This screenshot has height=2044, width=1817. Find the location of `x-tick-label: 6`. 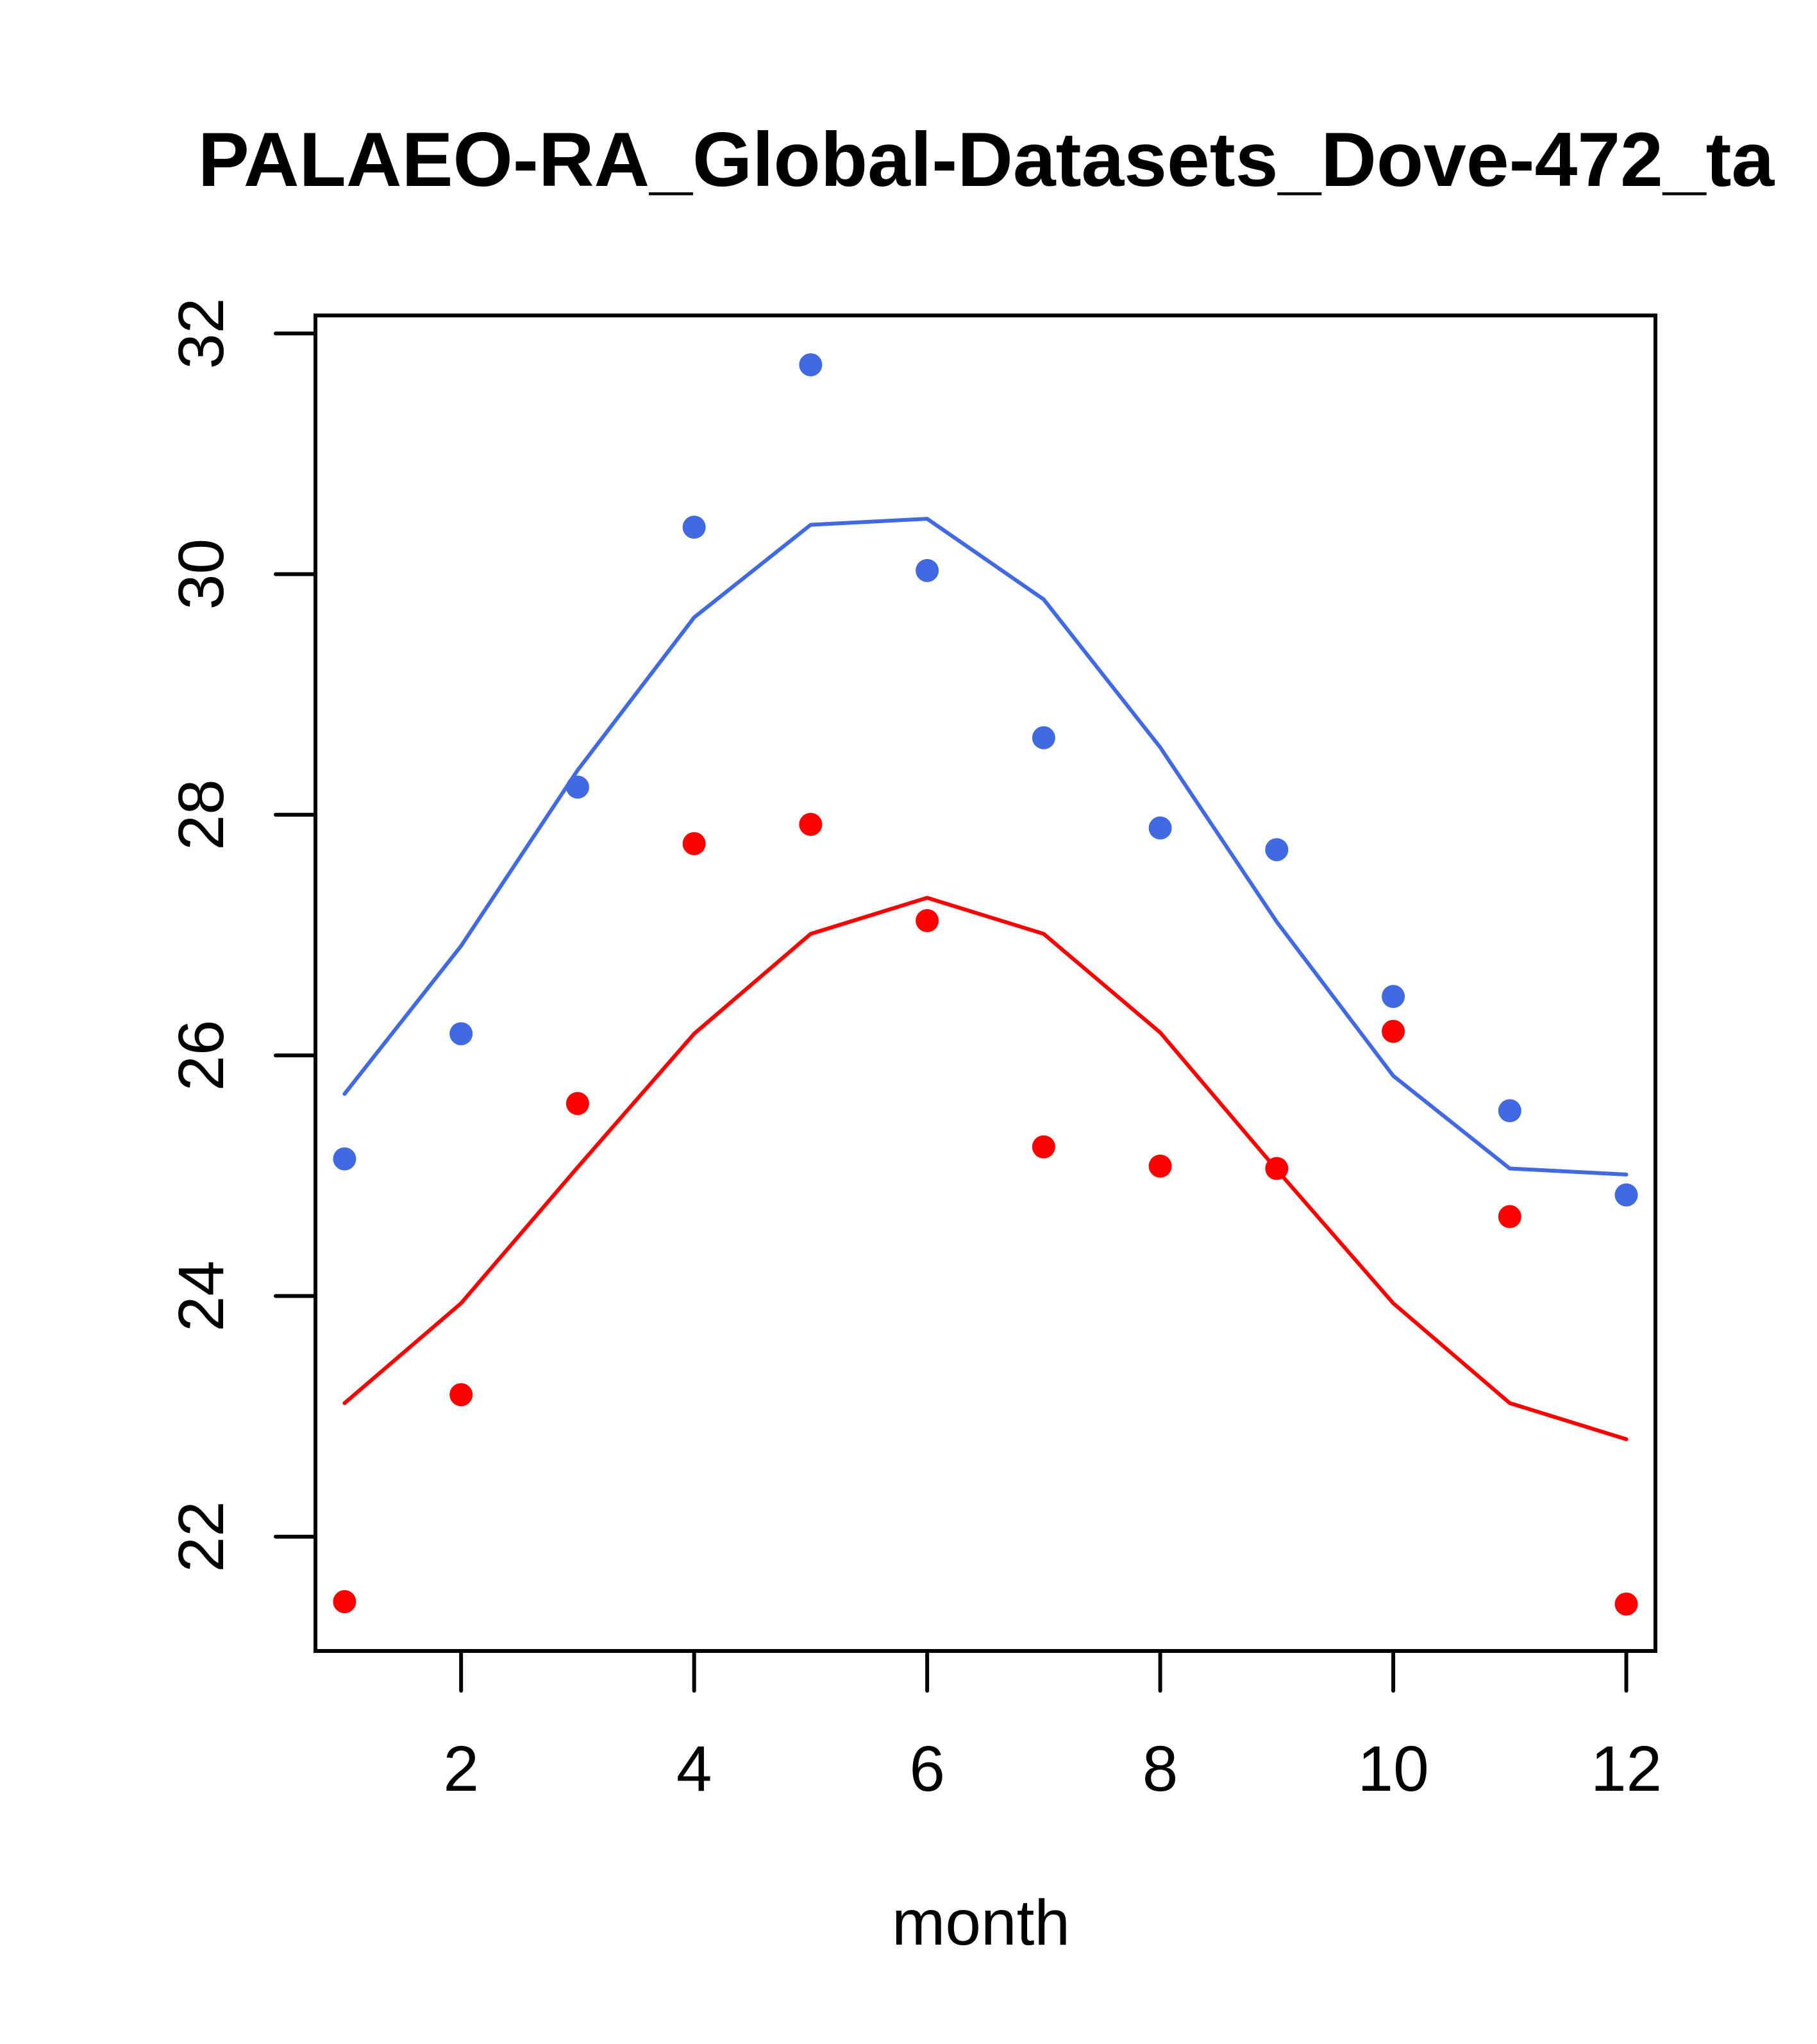

x-tick-label: 6 is located at coordinates (927, 1769).